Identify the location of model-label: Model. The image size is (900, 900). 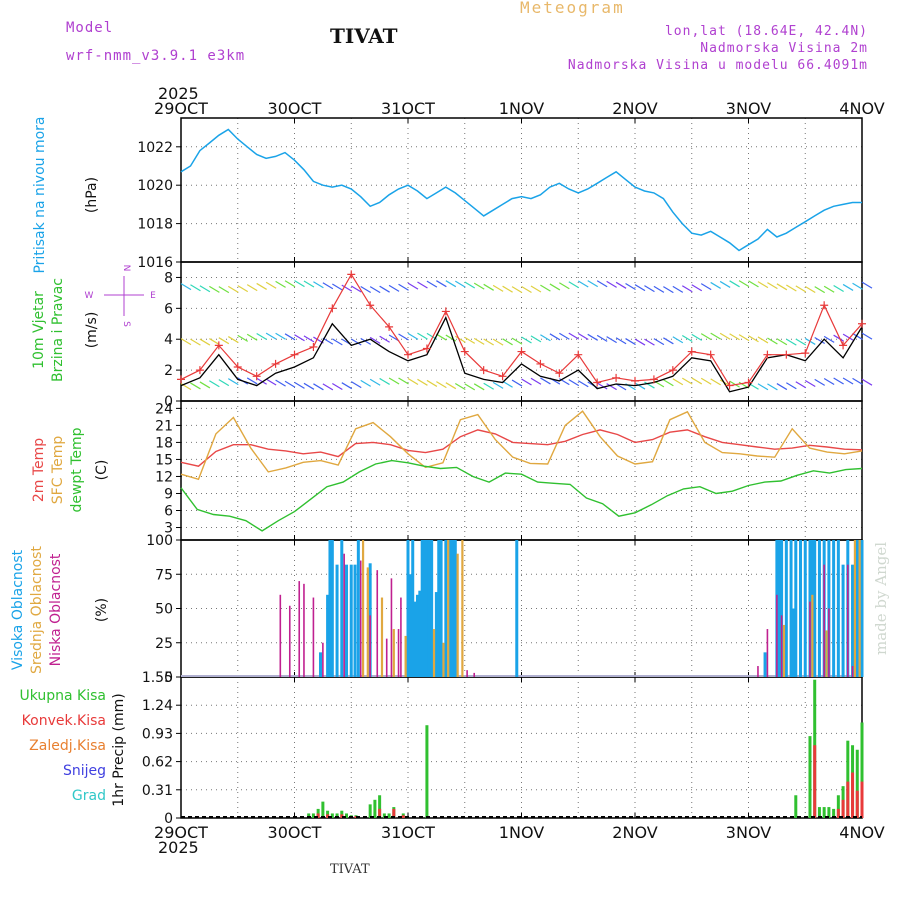
(90, 28).